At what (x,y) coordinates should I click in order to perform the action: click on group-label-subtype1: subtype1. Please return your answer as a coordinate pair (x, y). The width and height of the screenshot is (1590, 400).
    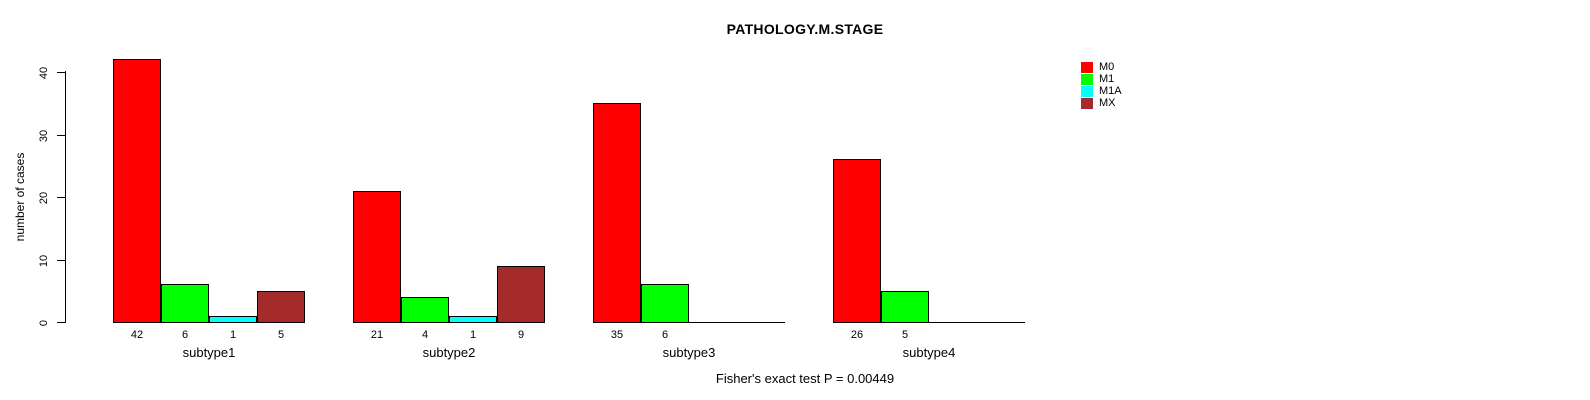
    Looking at the image, I should click on (209, 352).